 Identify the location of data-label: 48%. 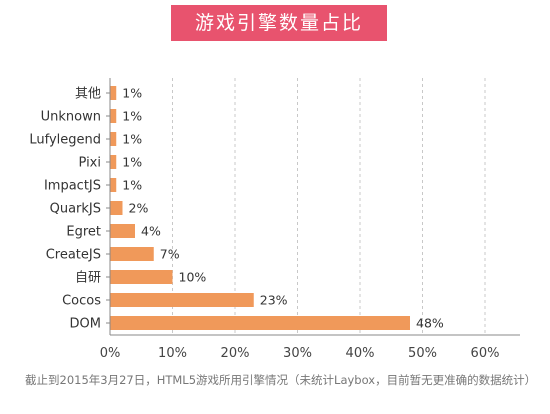
(430, 323).